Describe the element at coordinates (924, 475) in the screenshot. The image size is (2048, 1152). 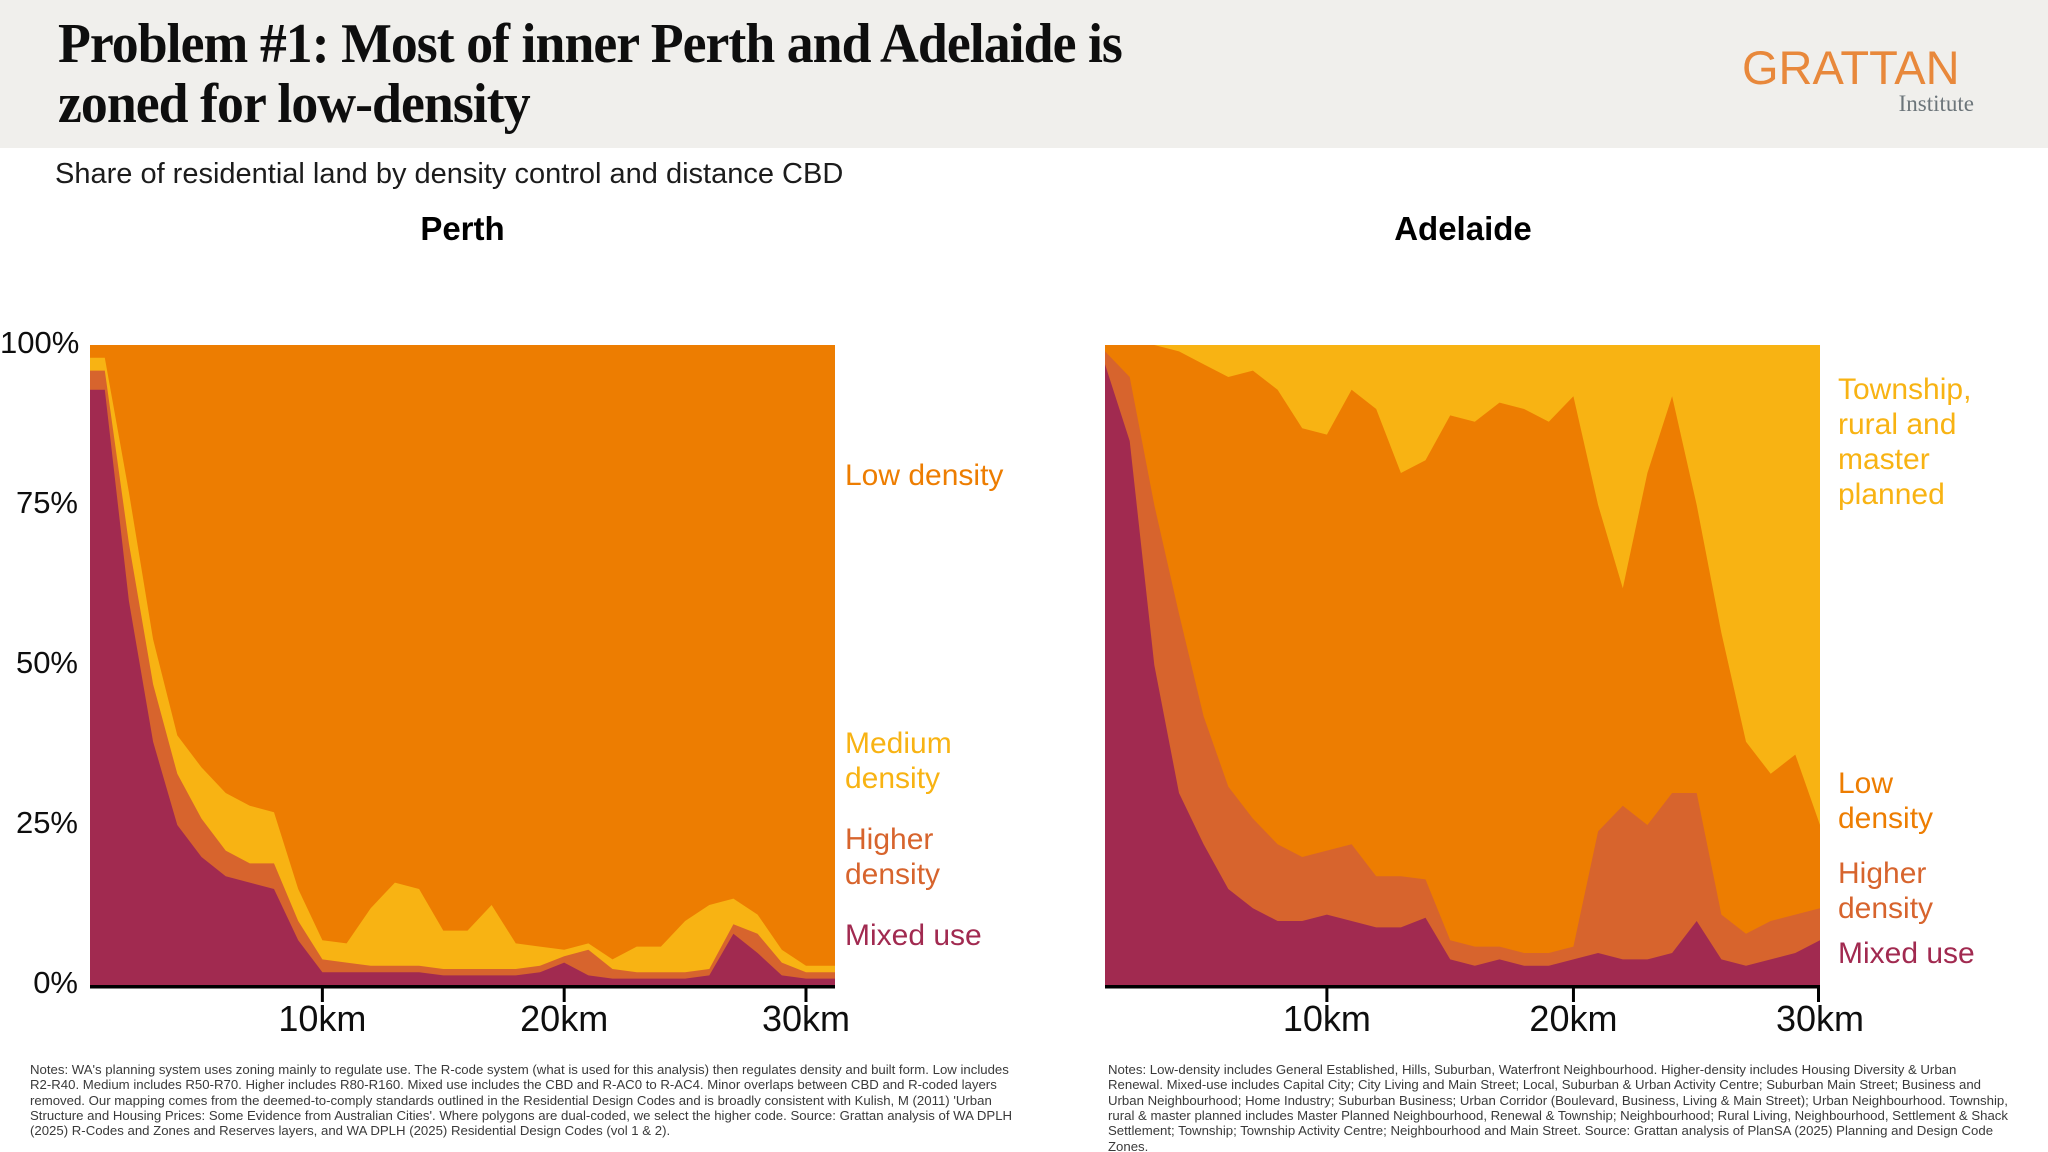
I see `perth-legend-low-density: Low density` at that location.